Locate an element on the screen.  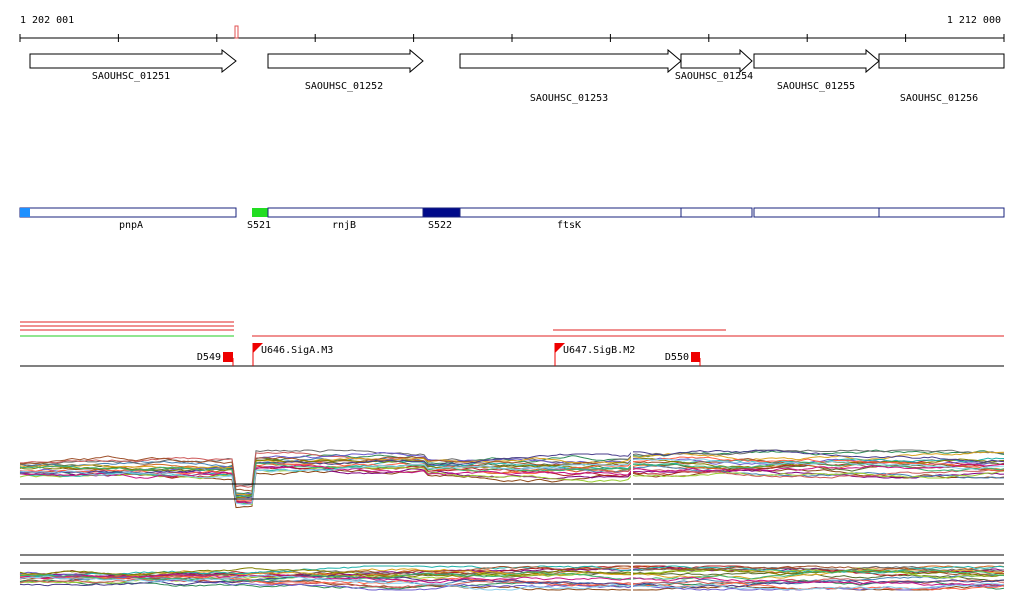
gene-label: SAOUHSC_01256 is located at coordinates (939, 98).